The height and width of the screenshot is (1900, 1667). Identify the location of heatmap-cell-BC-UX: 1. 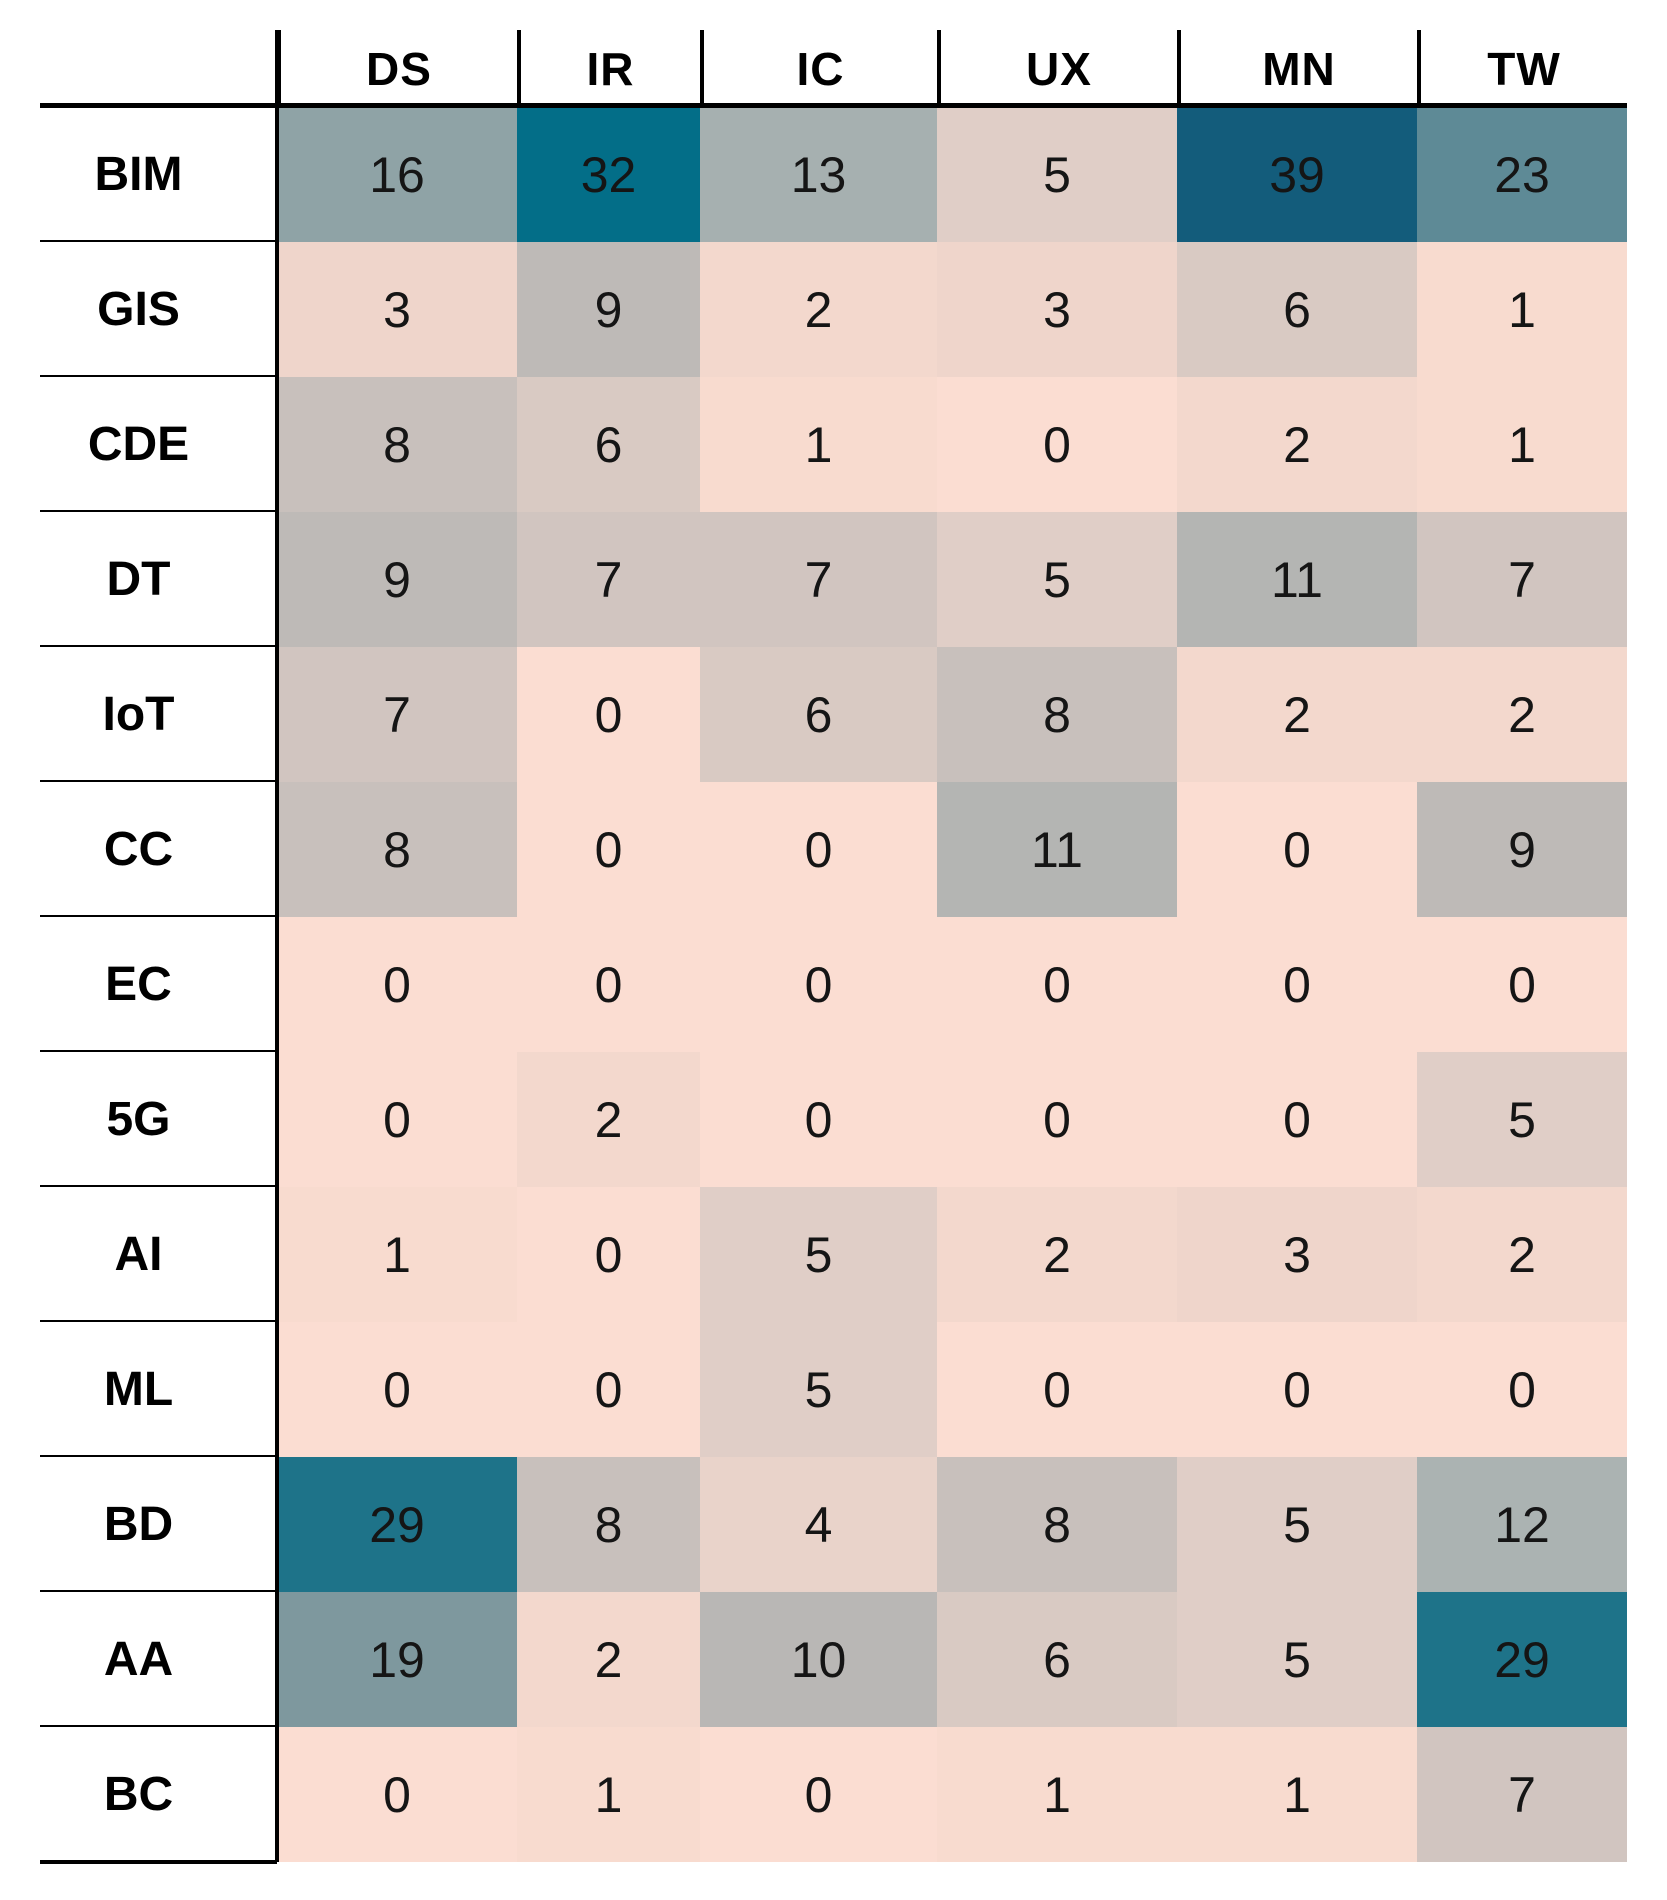
(1057, 1794).